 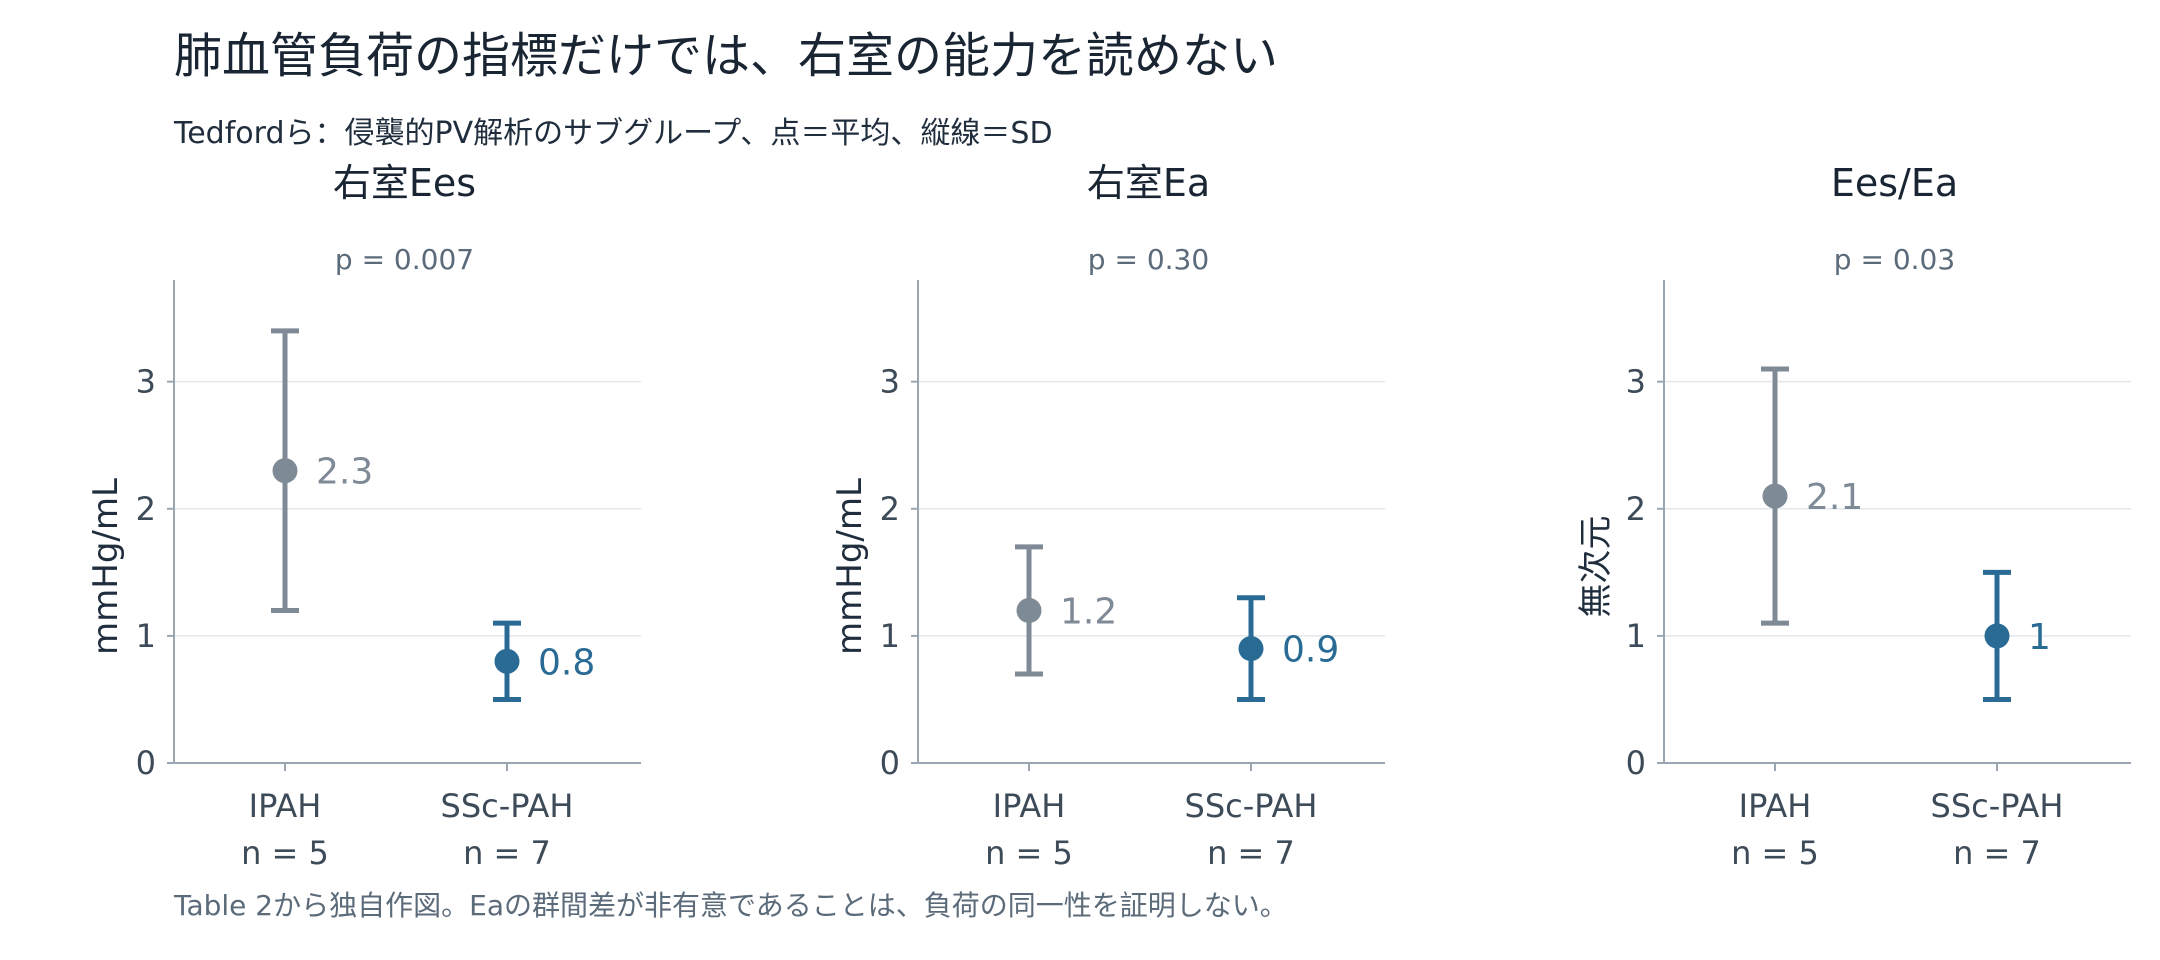 What do you see at coordinates (2039, 637) in the screenshot?
I see `mean-value-label: 1` at bounding box center [2039, 637].